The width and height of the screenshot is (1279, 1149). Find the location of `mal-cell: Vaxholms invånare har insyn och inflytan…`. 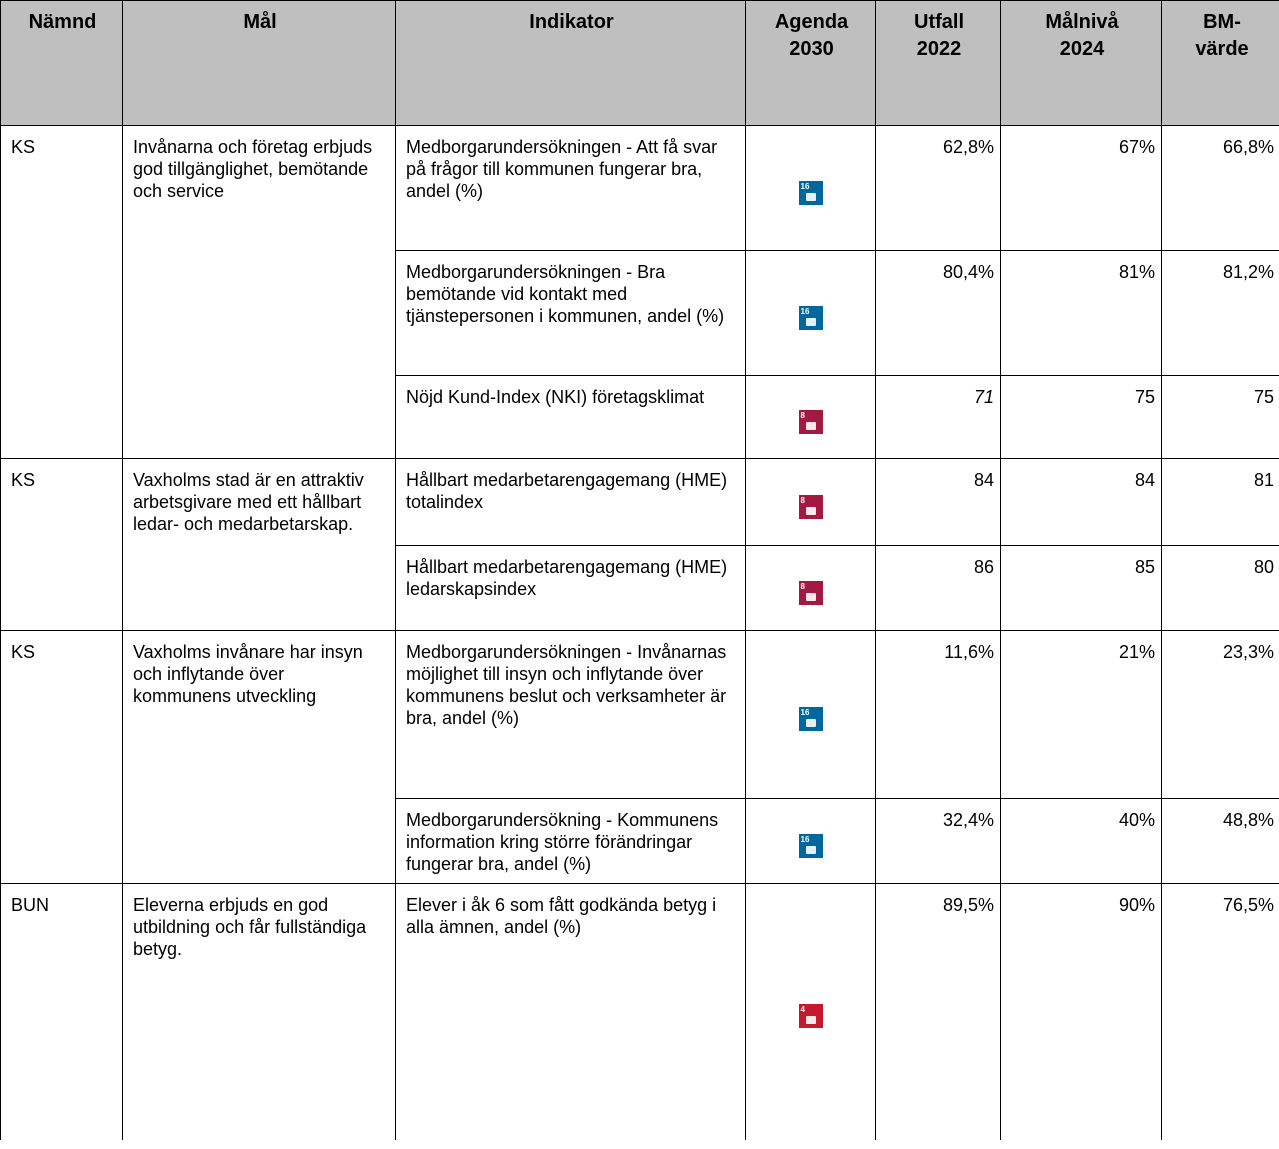

mal-cell: Vaxholms invånare har insyn och inflytan… is located at coordinates (259, 757).